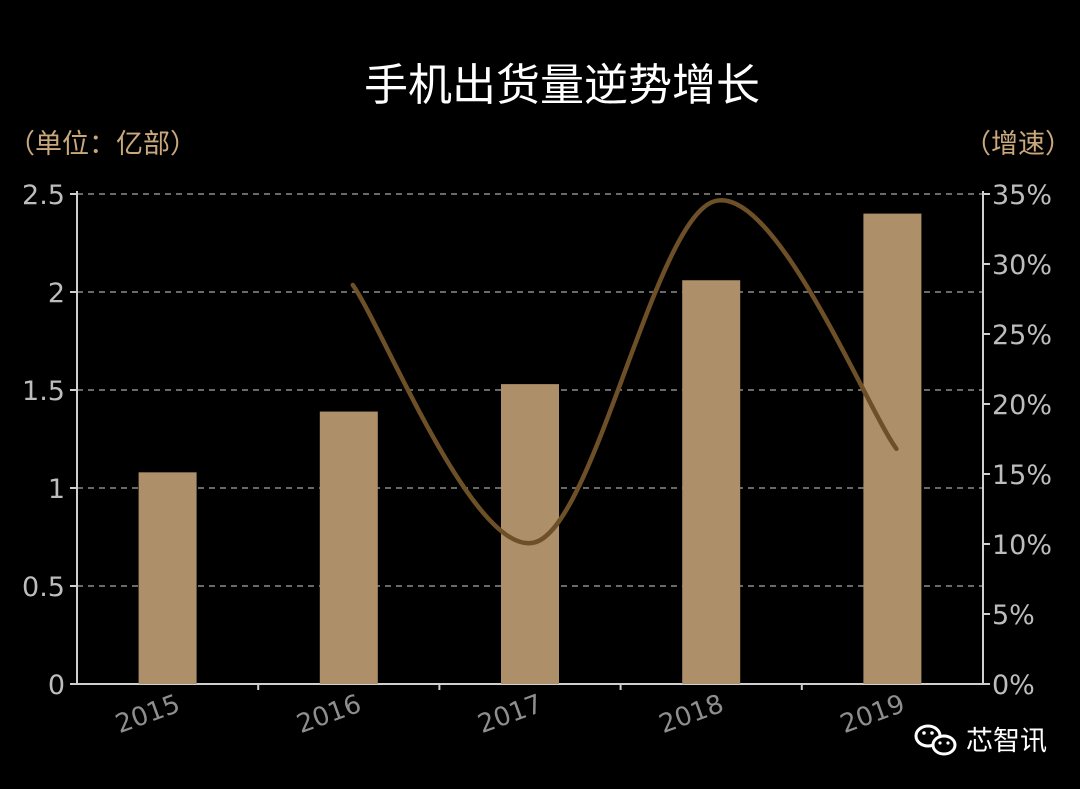 This screenshot has width=1080, height=789. I want to click on left-y-tick-label: 1, so click(56, 489).